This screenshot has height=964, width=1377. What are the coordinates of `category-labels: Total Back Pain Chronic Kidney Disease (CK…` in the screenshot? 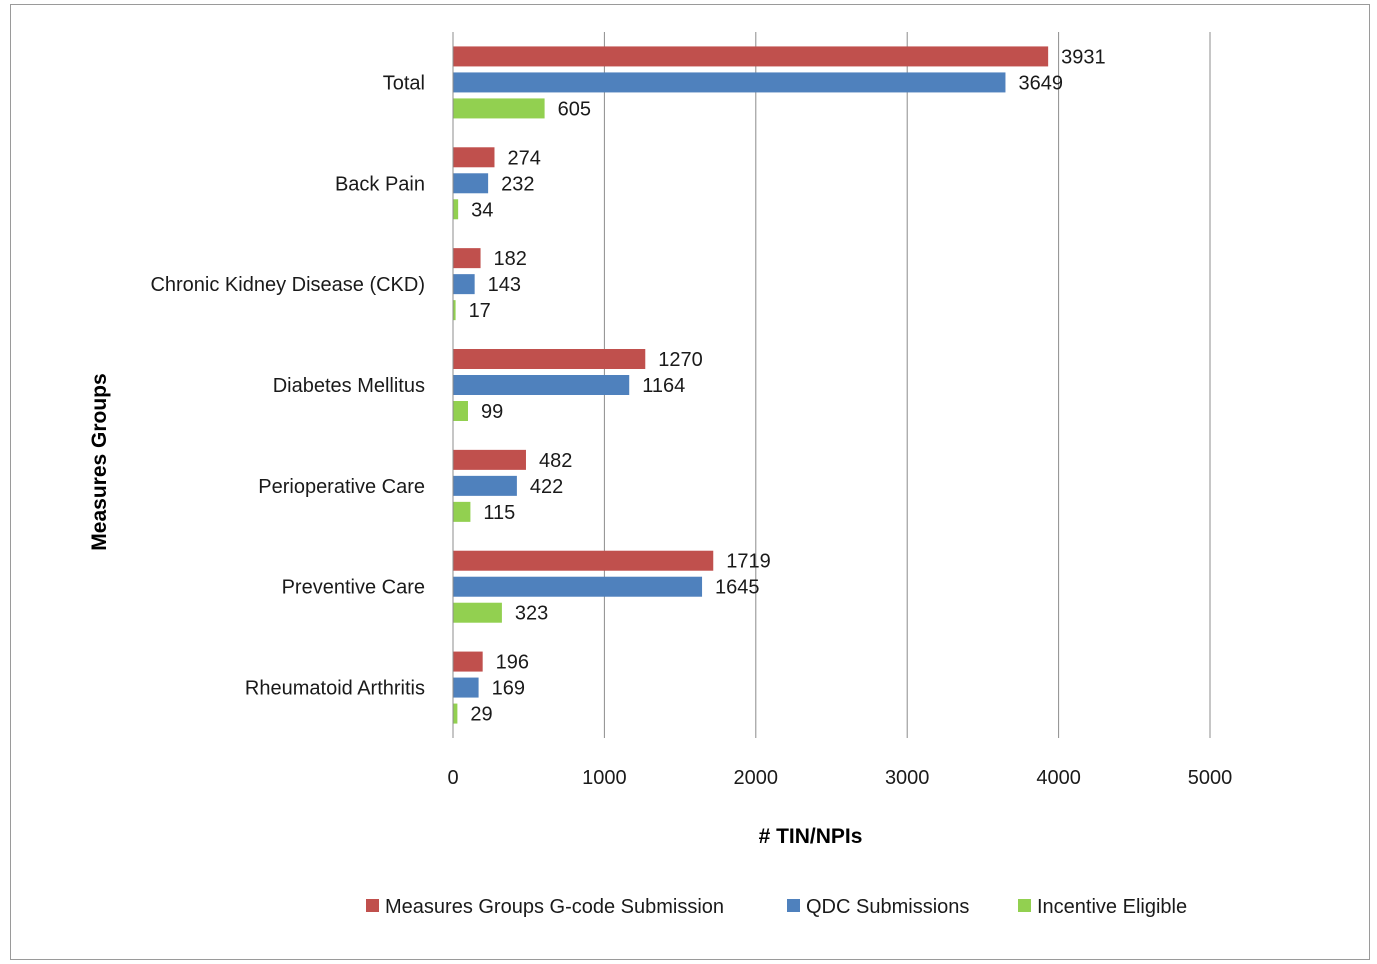 It's located at (287, 385).